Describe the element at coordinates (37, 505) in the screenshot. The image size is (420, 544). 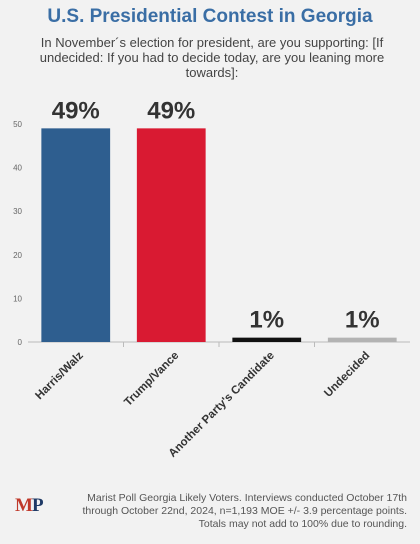
I see `logo-letter-p: P` at that location.